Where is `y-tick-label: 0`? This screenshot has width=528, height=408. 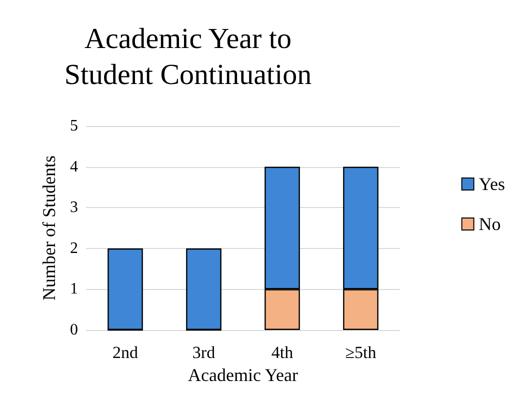 y-tick-label: 0 is located at coordinates (74, 330).